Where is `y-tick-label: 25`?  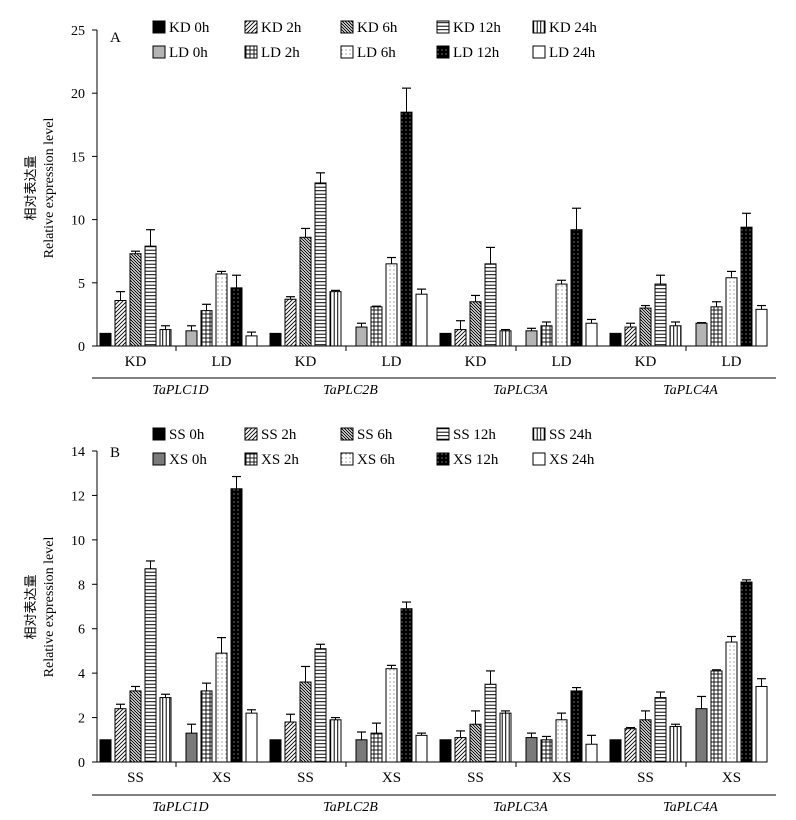 y-tick-label: 25 is located at coordinates (78, 31).